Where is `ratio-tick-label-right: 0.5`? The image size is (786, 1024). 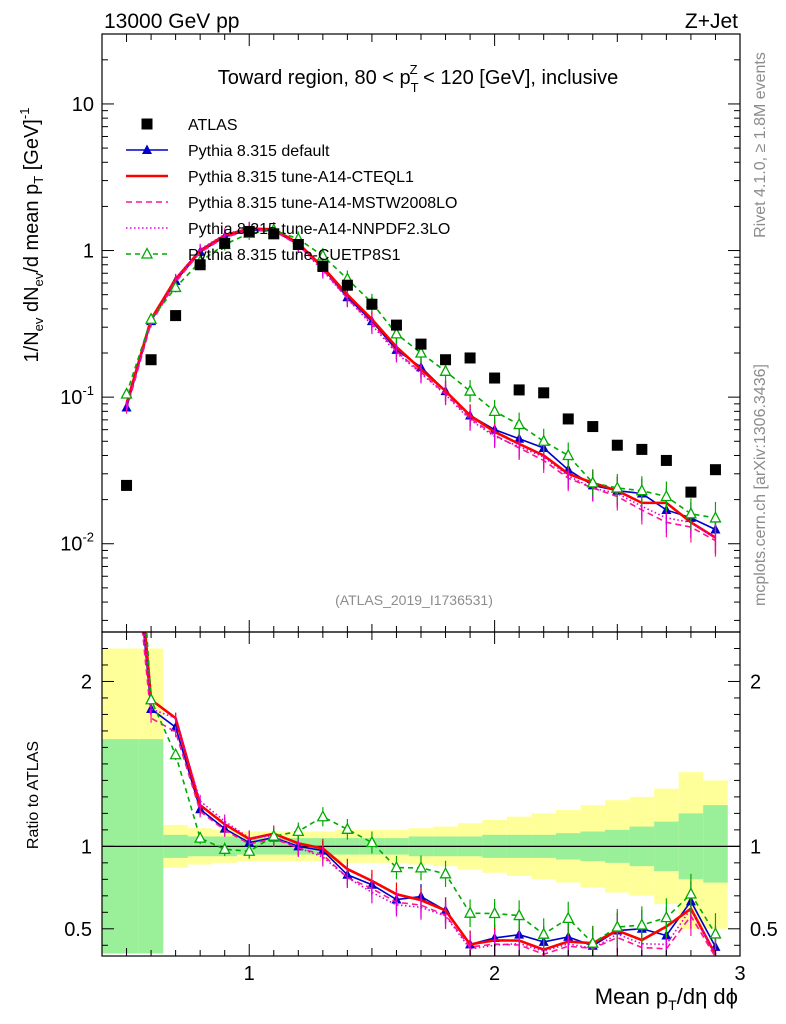 ratio-tick-label-right: 0.5 is located at coordinates (764, 930).